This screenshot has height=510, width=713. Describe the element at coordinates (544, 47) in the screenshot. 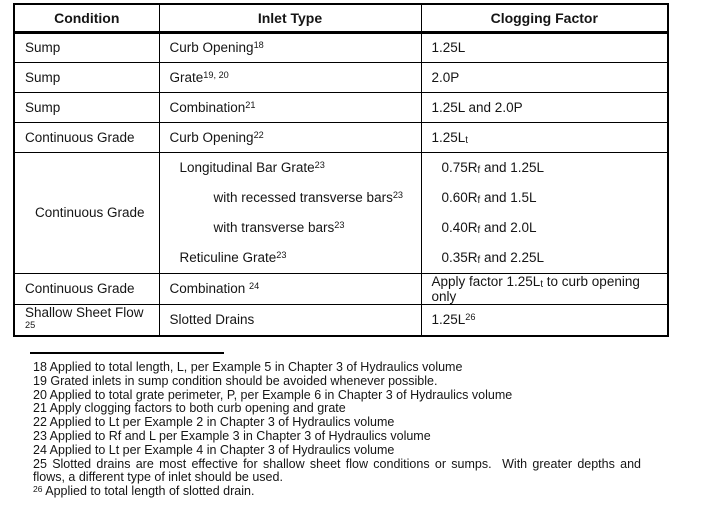

I see `cell-clogging-factor: 1.25L` at that location.